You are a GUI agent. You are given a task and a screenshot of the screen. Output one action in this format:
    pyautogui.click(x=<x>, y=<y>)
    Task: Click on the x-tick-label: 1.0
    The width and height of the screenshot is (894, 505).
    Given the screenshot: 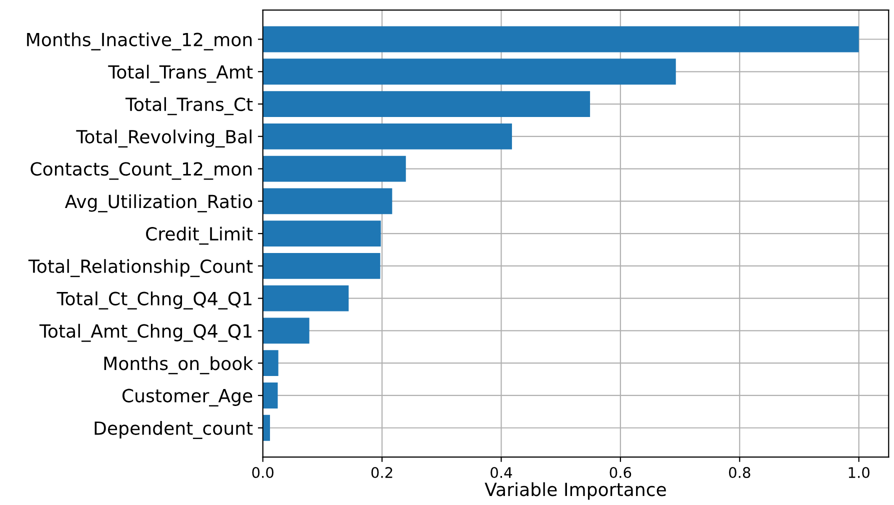 What is the action you would take?
    pyautogui.click(x=859, y=472)
    